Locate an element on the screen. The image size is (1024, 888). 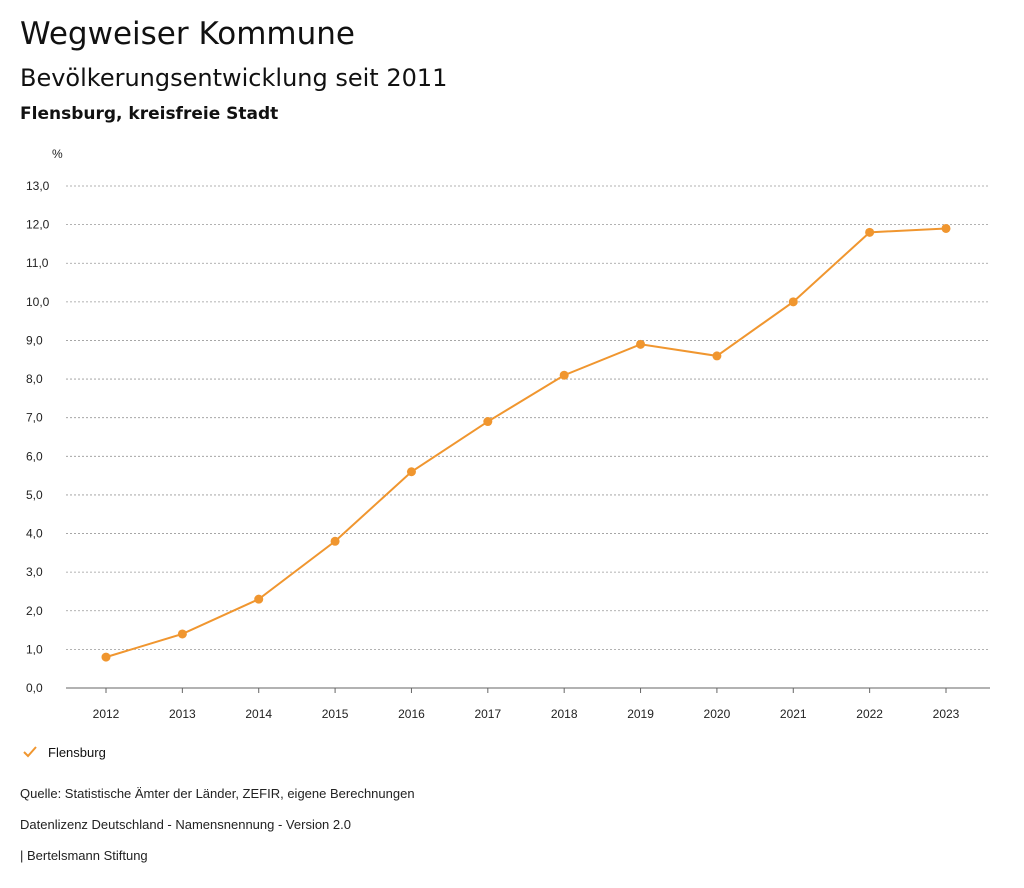
legend: Flensburg is located at coordinates (64, 752).